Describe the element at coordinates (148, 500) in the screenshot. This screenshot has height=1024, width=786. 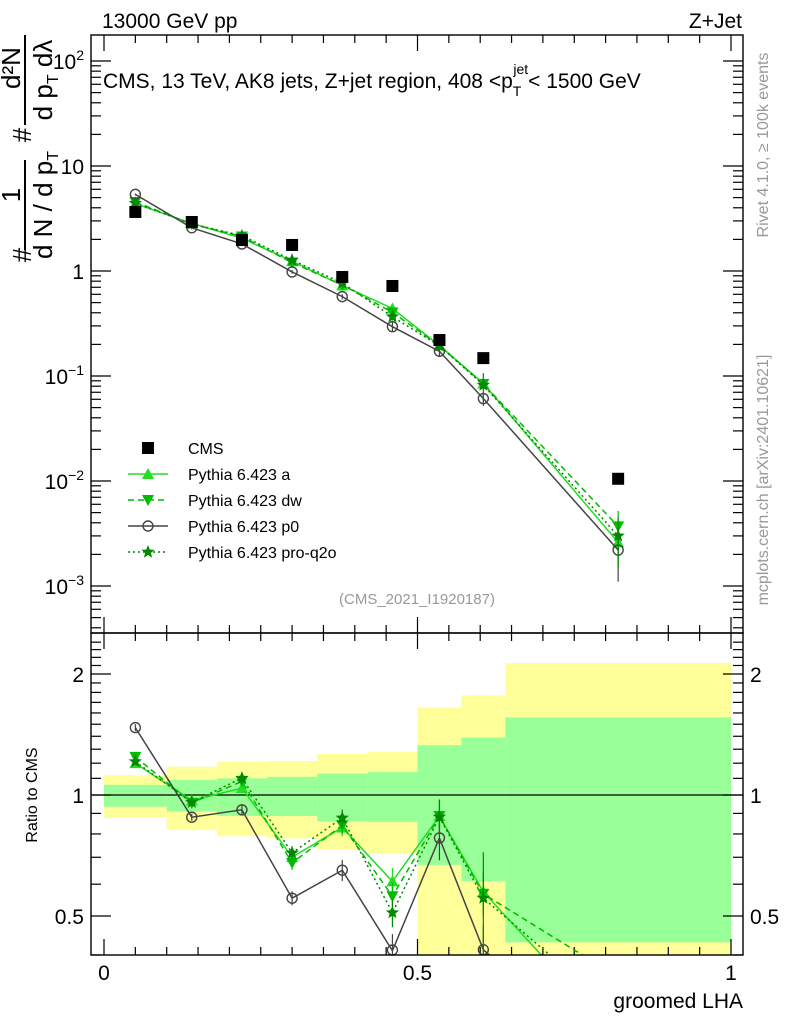
I see `legend-marker-dw` at that location.